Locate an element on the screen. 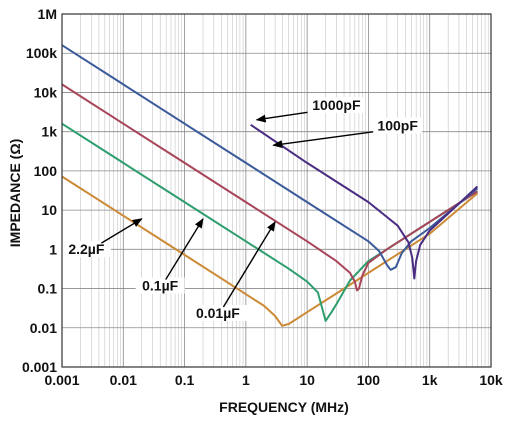 The width and height of the screenshot is (527, 421). y-tick-label: 0.001 is located at coordinates (39, 367).